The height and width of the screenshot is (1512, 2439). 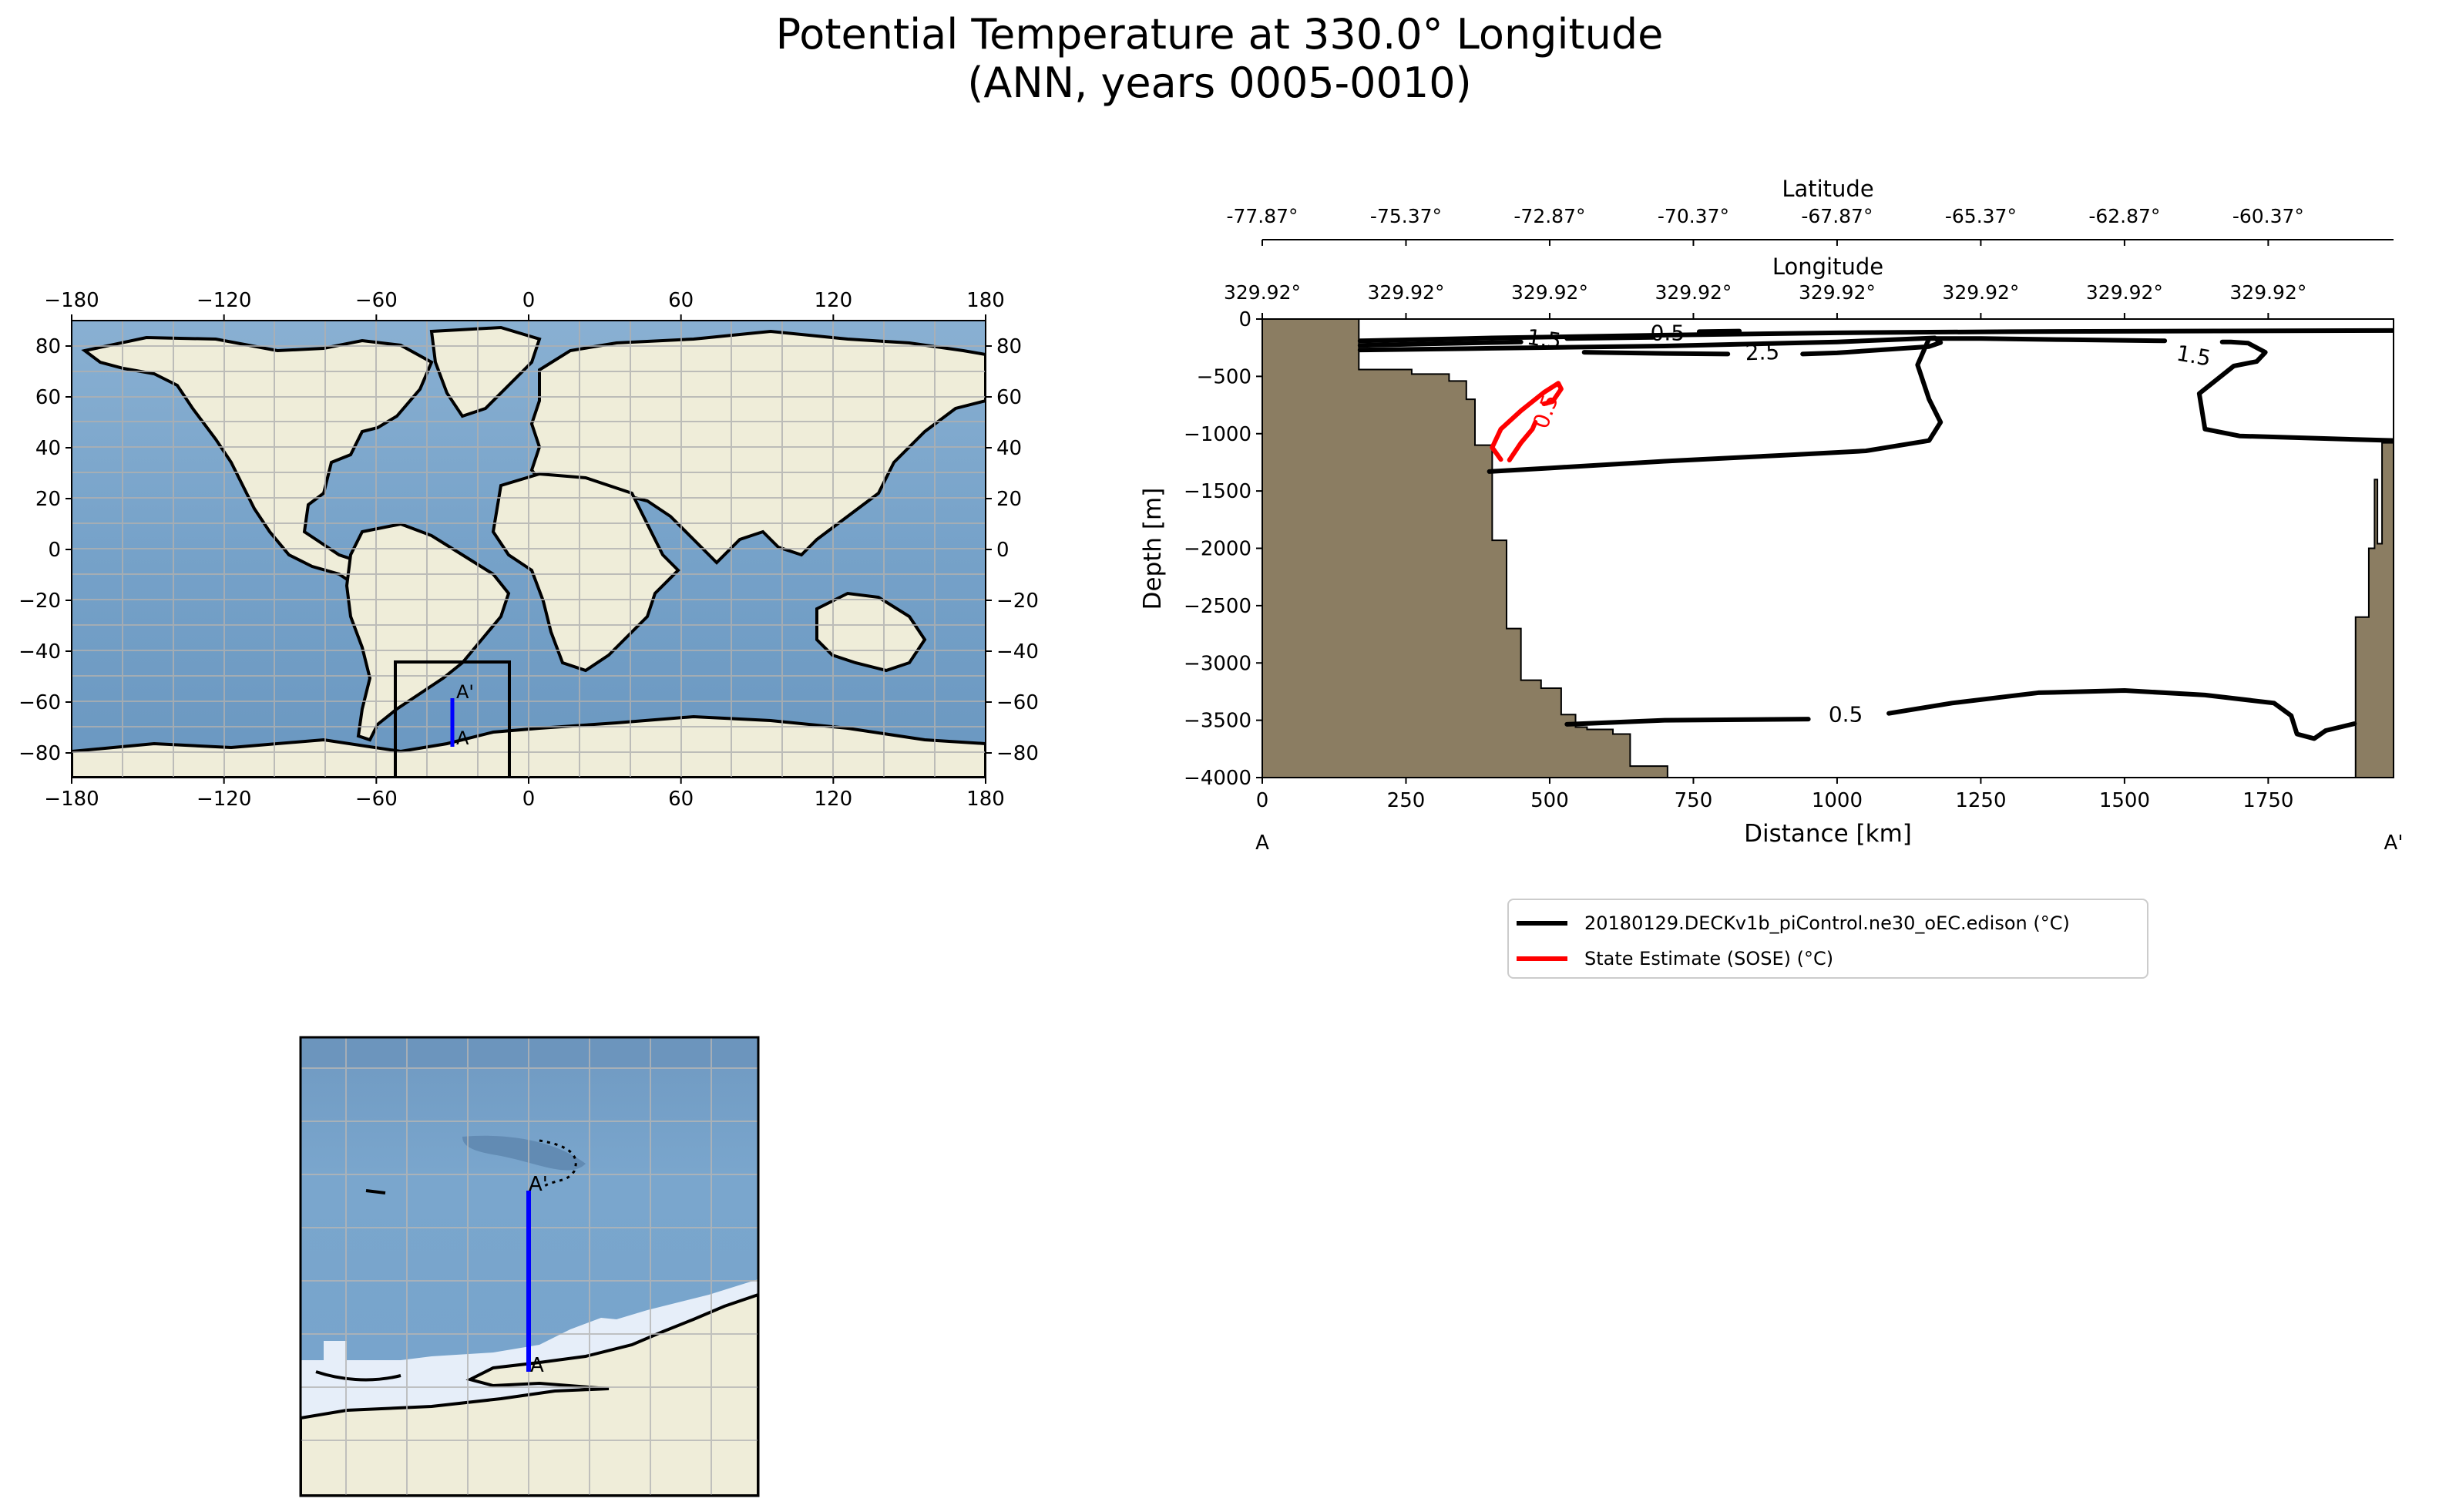 I want to click on world-y-tick-right-8: −80, so click(x=1017, y=754).